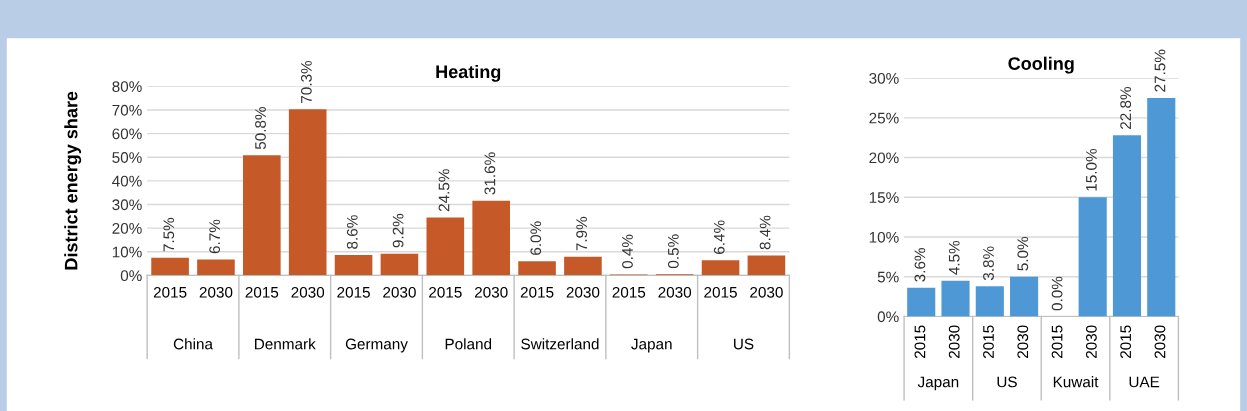 The image size is (1247, 411). Describe the element at coordinates (1041, 65) in the screenshot. I see `chart-title: Cooling` at that location.